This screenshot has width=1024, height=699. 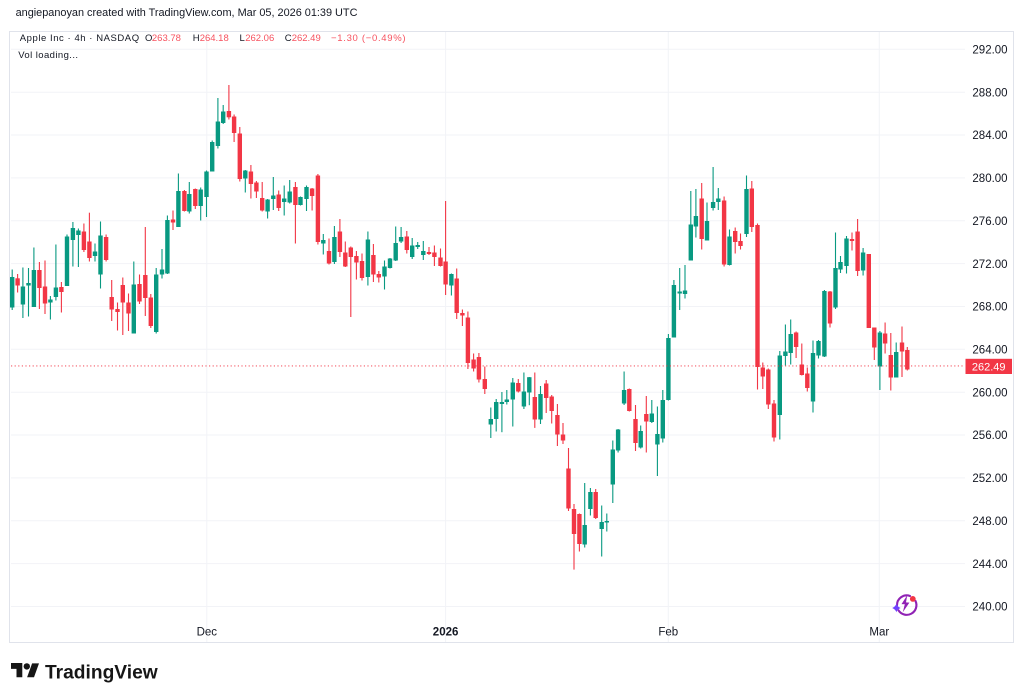 I want to click on svg-text: 272.00, so click(x=989, y=265).